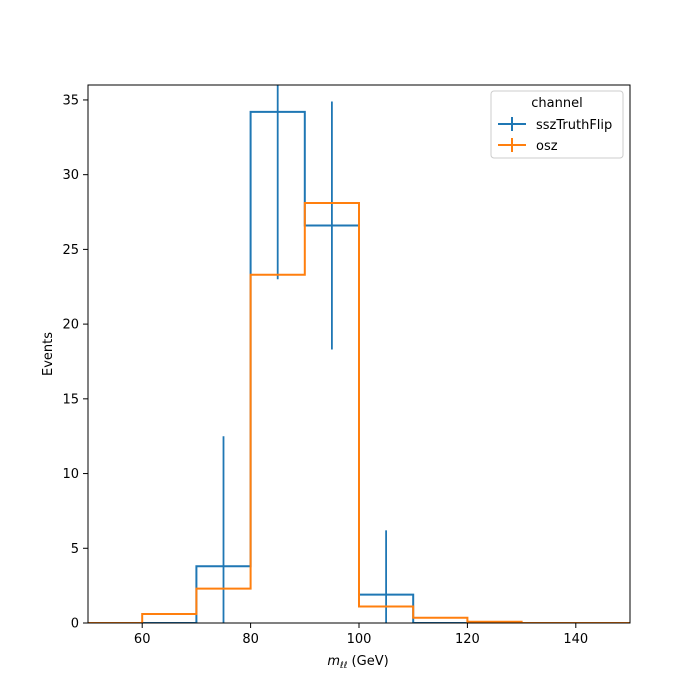  Describe the element at coordinates (467, 639) in the screenshot. I see `x-tick-label: 120` at that location.